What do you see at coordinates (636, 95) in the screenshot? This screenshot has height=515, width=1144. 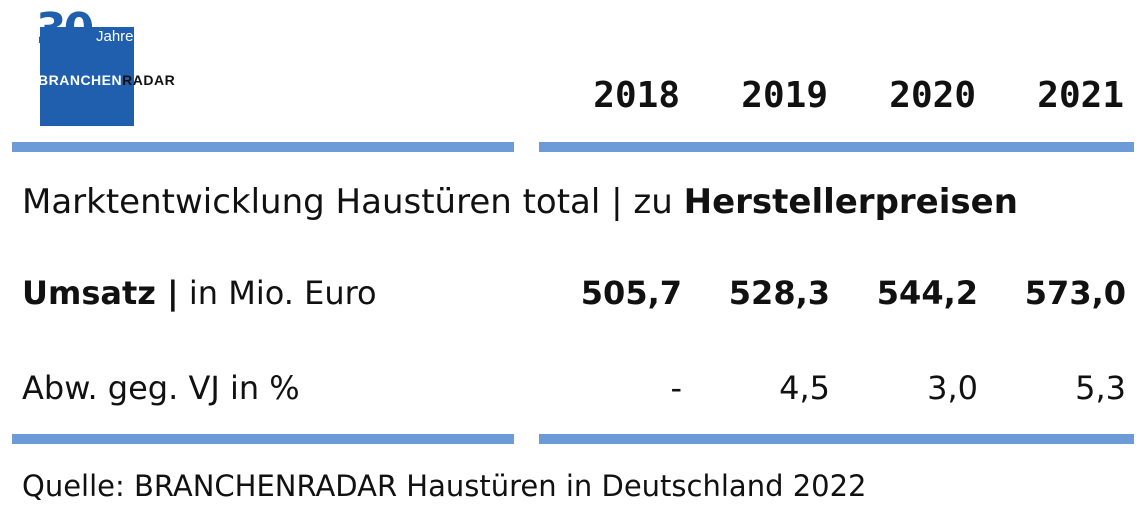 I see `column-header-year-1: 2018` at bounding box center [636, 95].